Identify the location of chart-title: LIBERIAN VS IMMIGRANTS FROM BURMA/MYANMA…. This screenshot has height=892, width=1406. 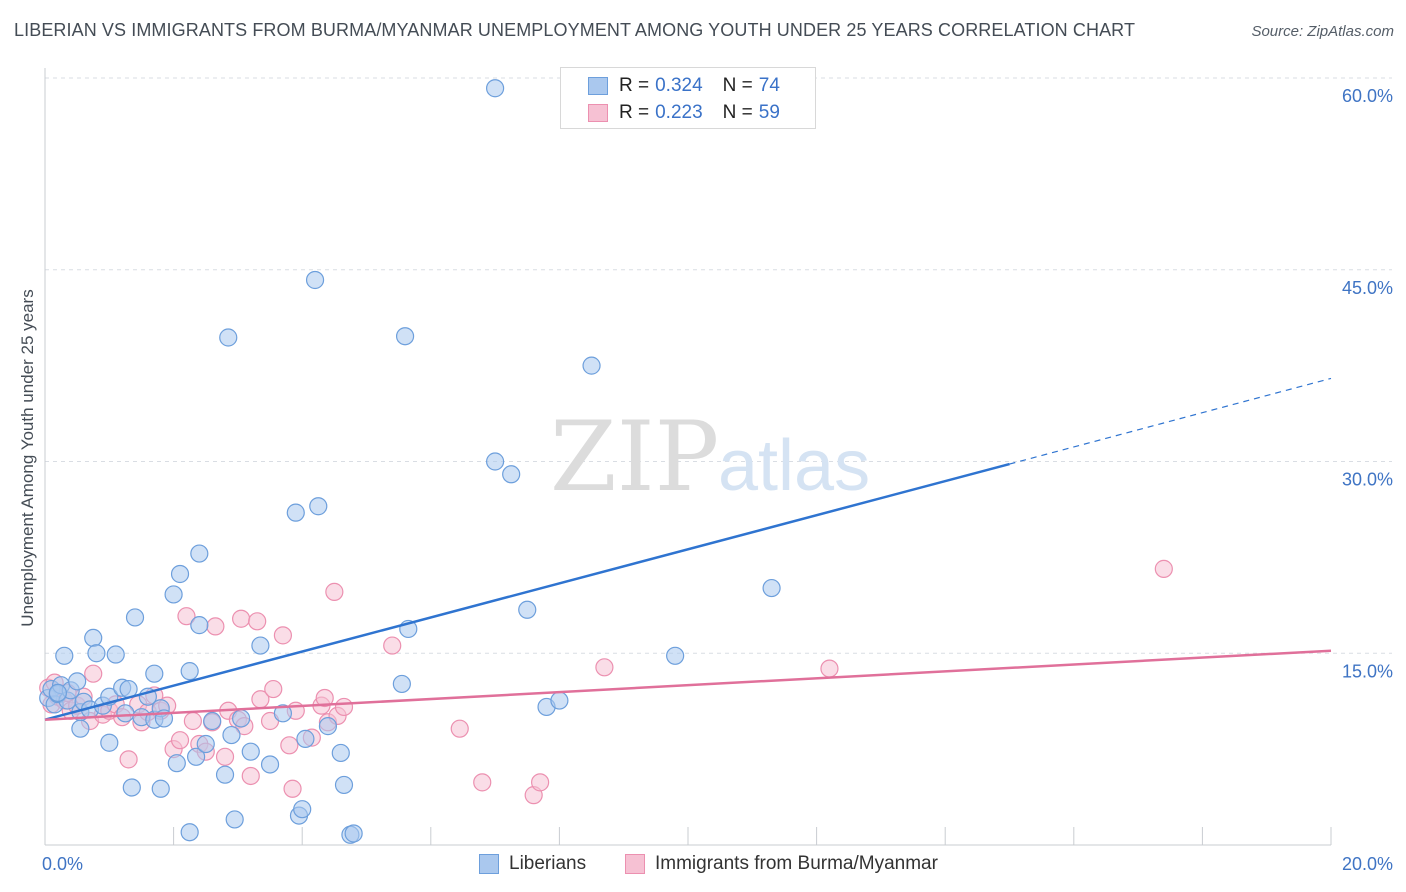
(575, 30).